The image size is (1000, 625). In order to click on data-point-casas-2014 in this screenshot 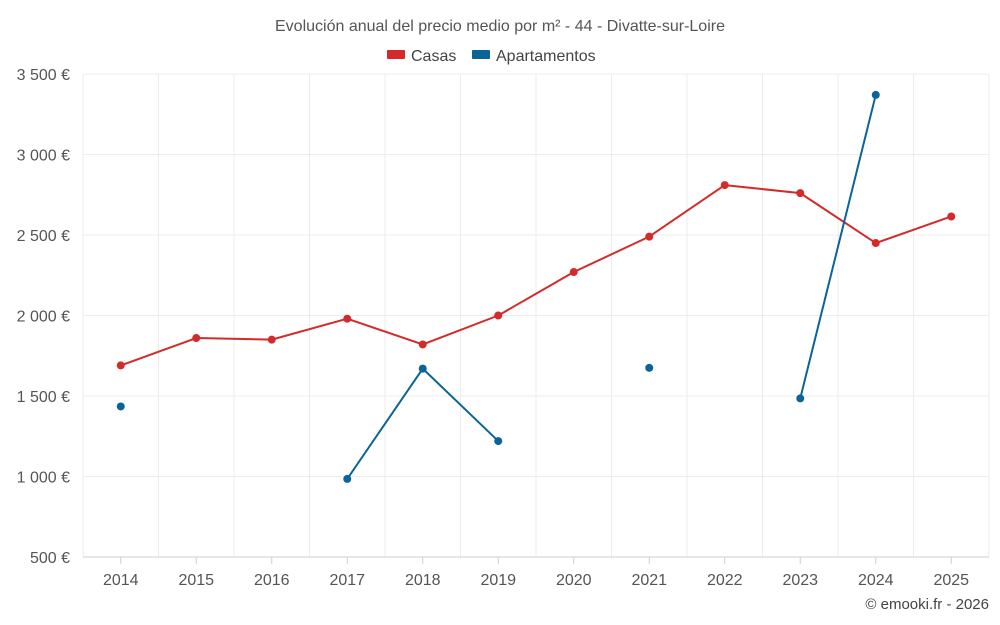, I will do `click(120, 365)`.